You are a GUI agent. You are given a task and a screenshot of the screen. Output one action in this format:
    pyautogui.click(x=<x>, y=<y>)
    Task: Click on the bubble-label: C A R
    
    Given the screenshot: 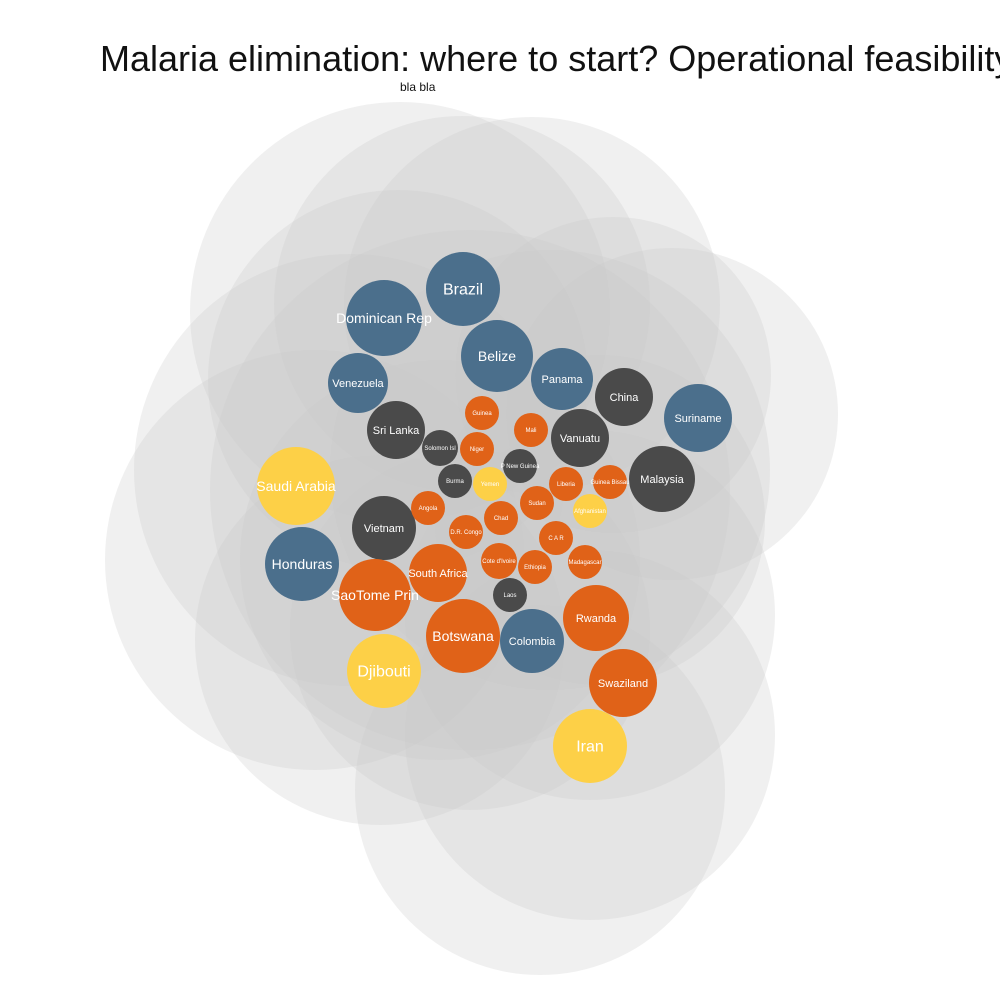 What is the action you would take?
    pyautogui.click(x=556, y=539)
    